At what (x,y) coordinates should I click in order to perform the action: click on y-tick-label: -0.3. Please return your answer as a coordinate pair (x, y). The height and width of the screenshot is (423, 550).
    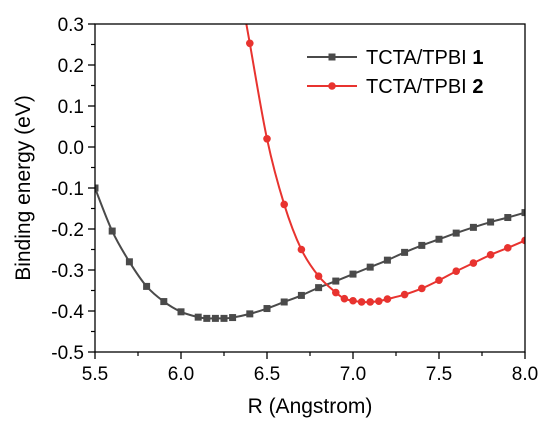
    Looking at the image, I should click on (67, 271).